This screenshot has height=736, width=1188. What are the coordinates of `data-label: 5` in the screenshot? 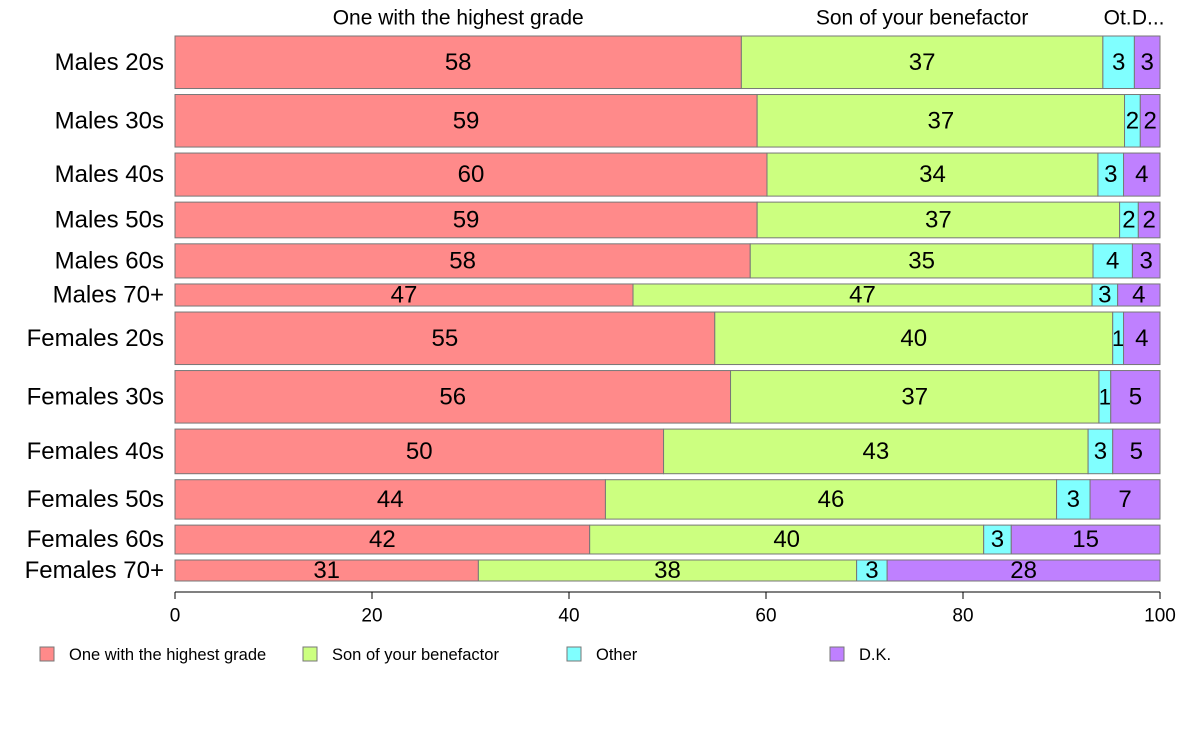 It's located at (1136, 451).